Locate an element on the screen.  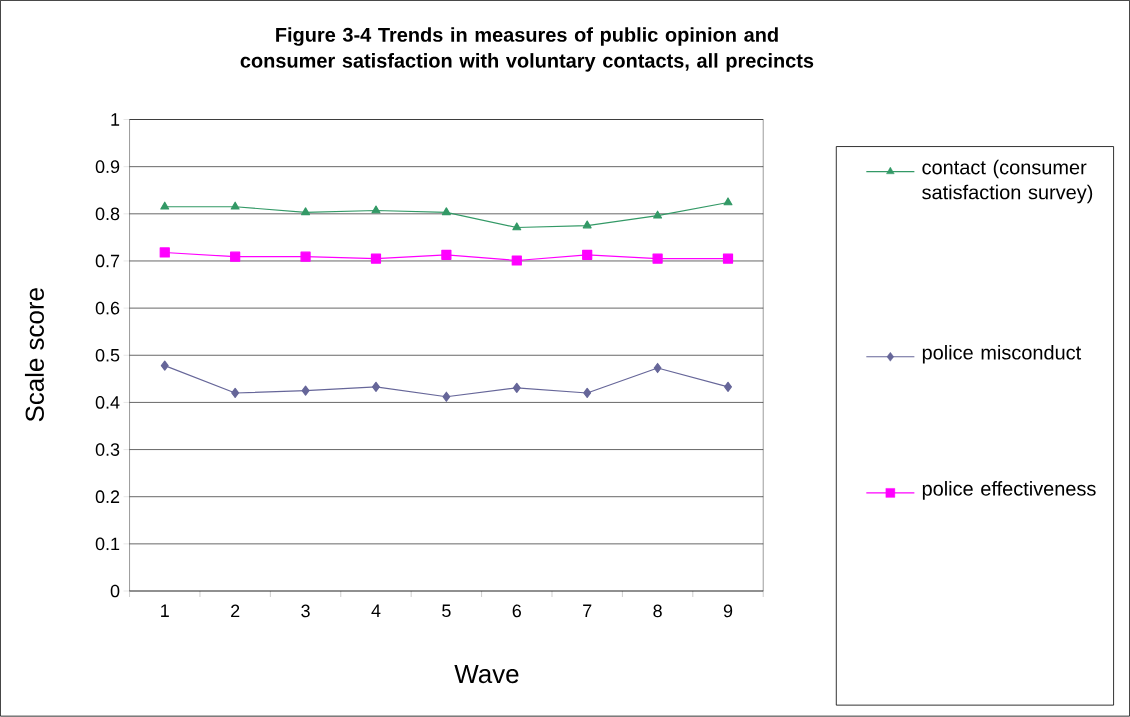
y-tick-label: 0.7 is located at coordinates (107, 261).